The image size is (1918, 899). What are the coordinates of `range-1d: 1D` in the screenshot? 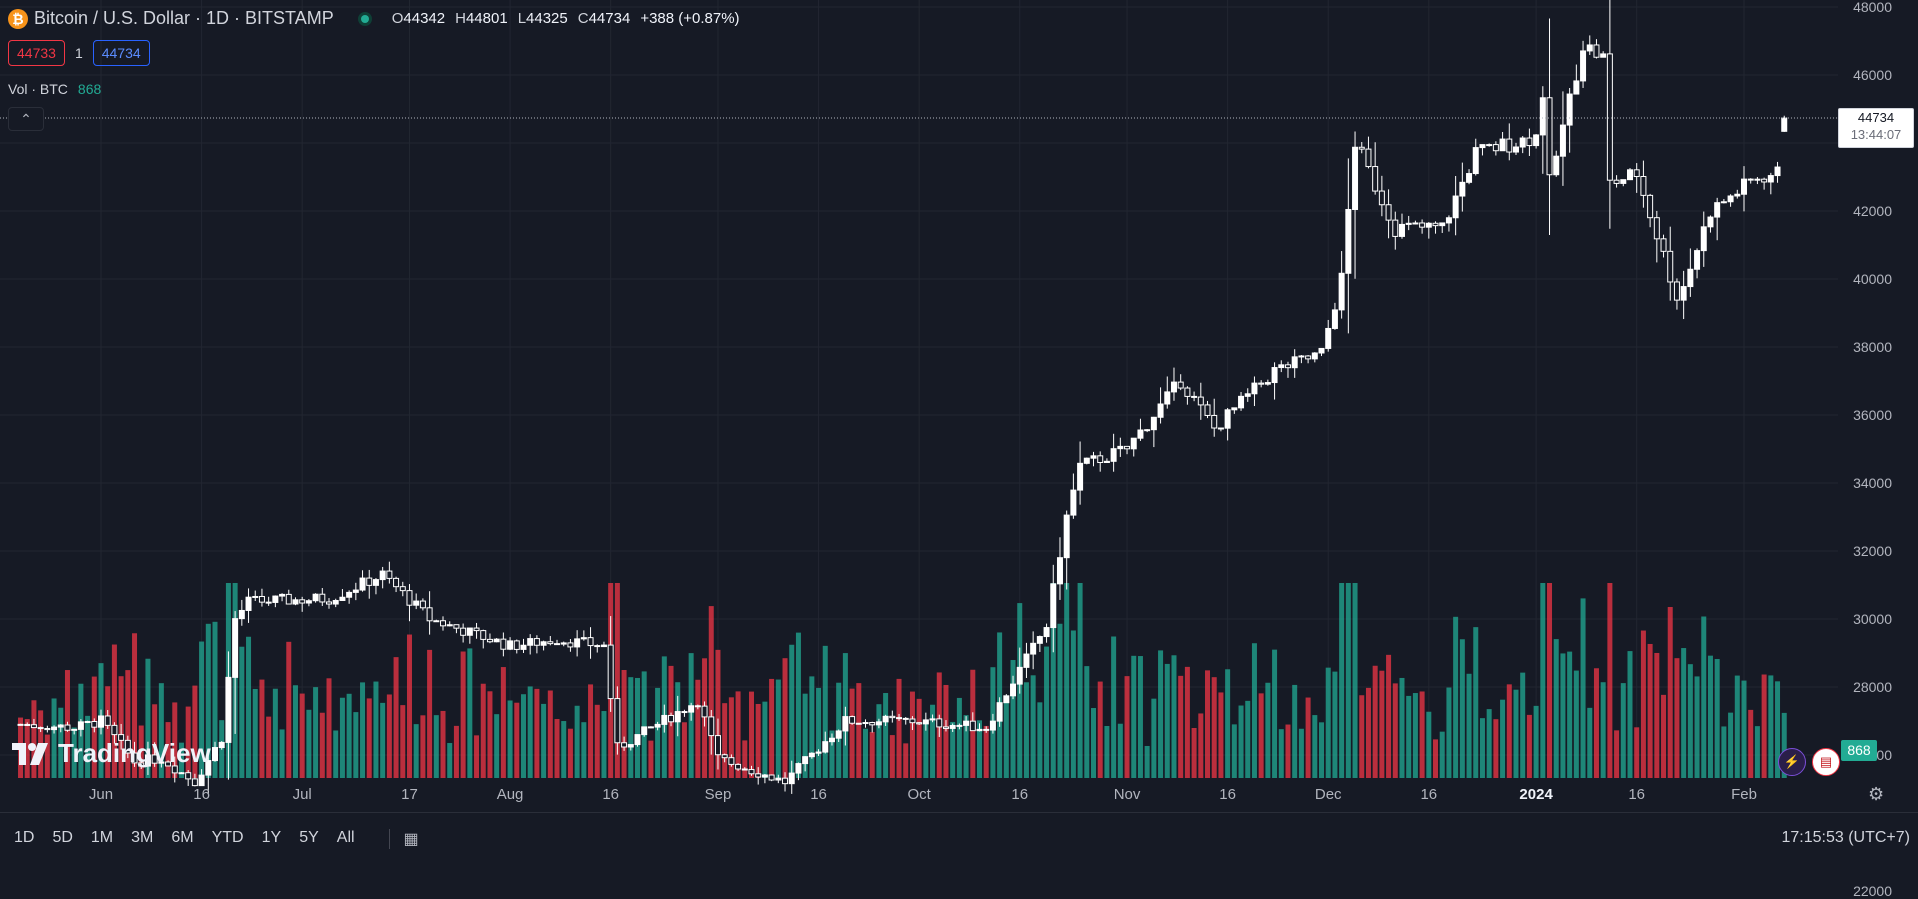 It's located at (24, 837).